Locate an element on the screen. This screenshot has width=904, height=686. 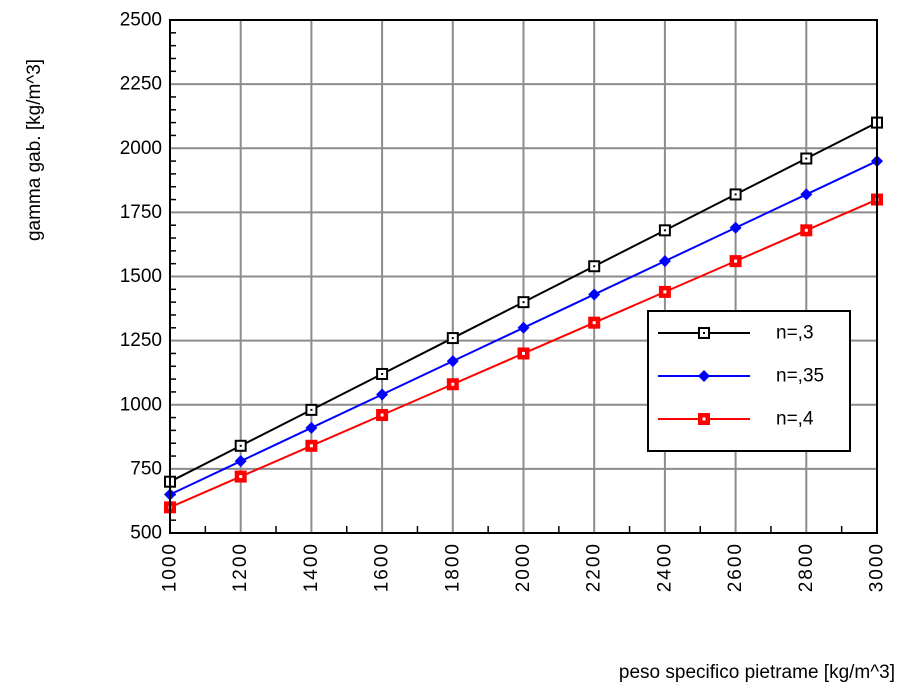
legend-item: n=,3 is located at coordinates (736, 333).